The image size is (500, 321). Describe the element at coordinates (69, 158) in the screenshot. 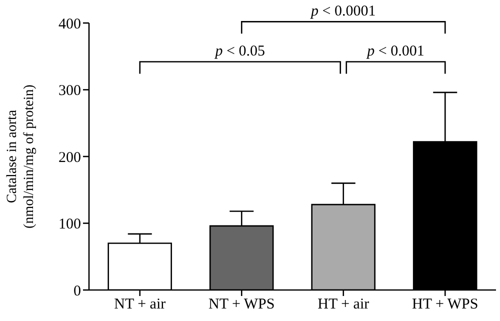

I see `y-tick-label: 200` at that location.